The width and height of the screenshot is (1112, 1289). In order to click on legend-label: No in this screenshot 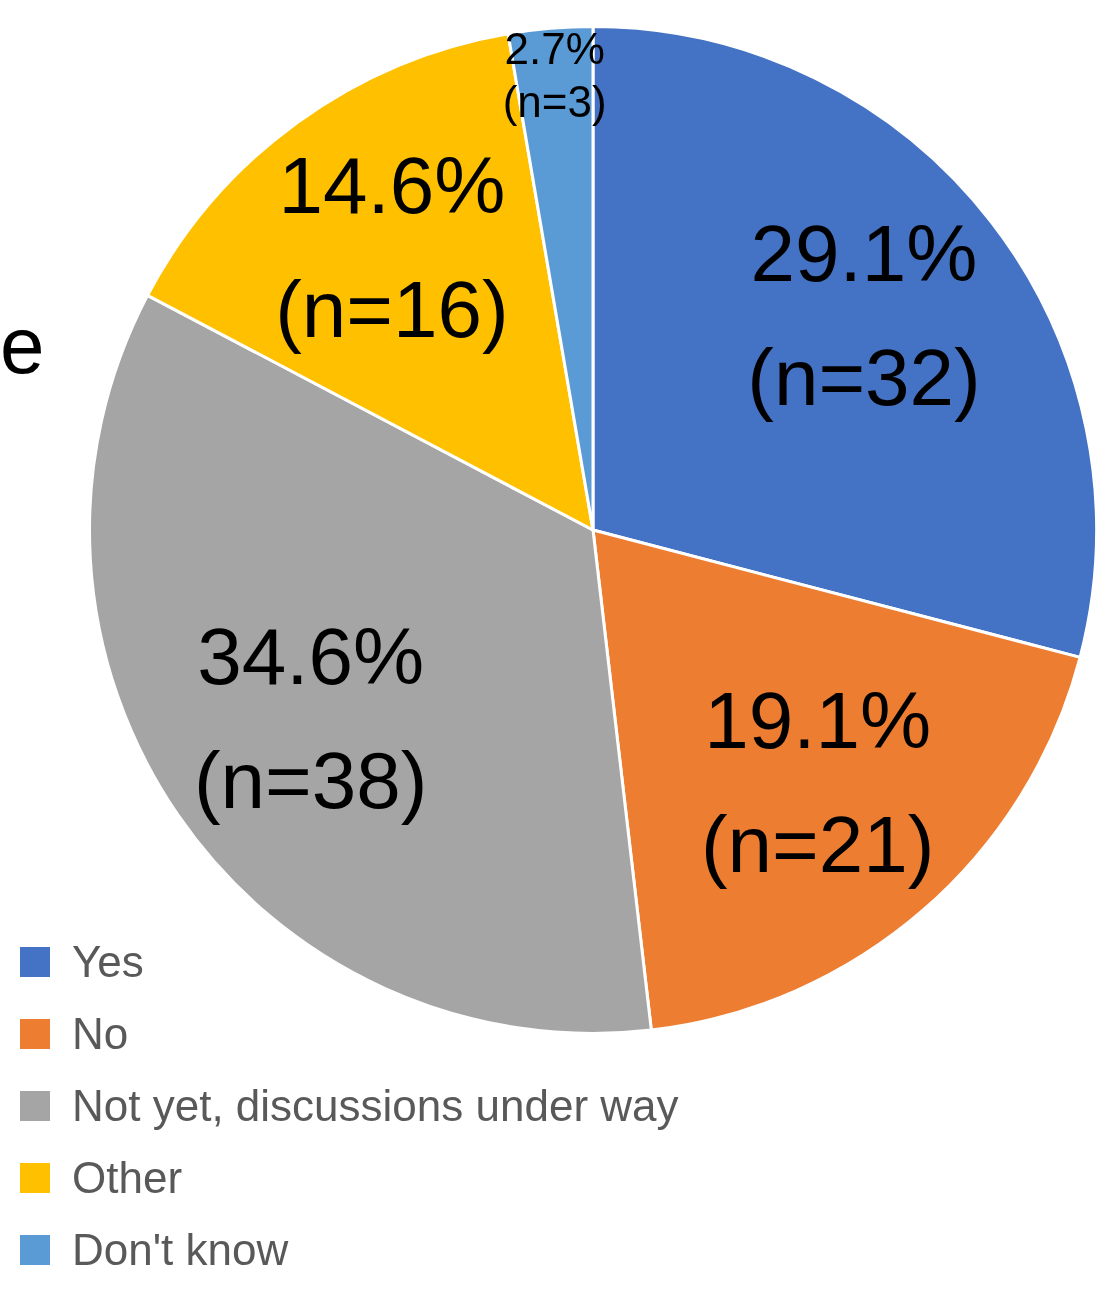, I will do `click(100, 1034)`.